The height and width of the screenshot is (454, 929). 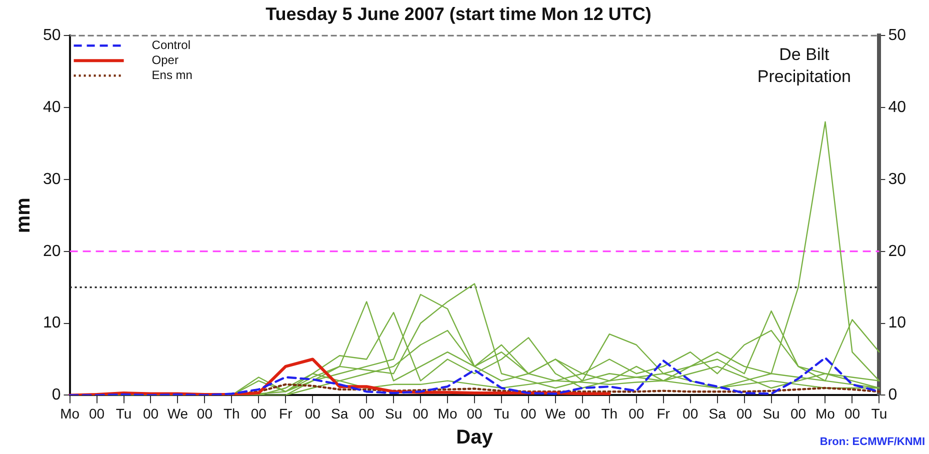 I want to click on y2-tick-label: 10, so click(x=897, y=323).